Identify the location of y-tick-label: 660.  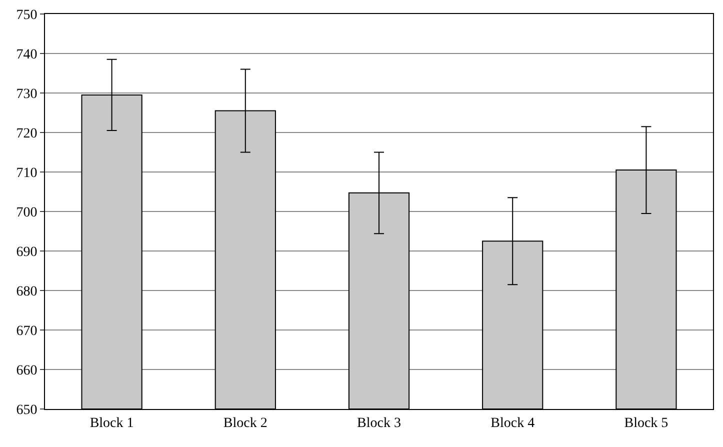
(27, 370).